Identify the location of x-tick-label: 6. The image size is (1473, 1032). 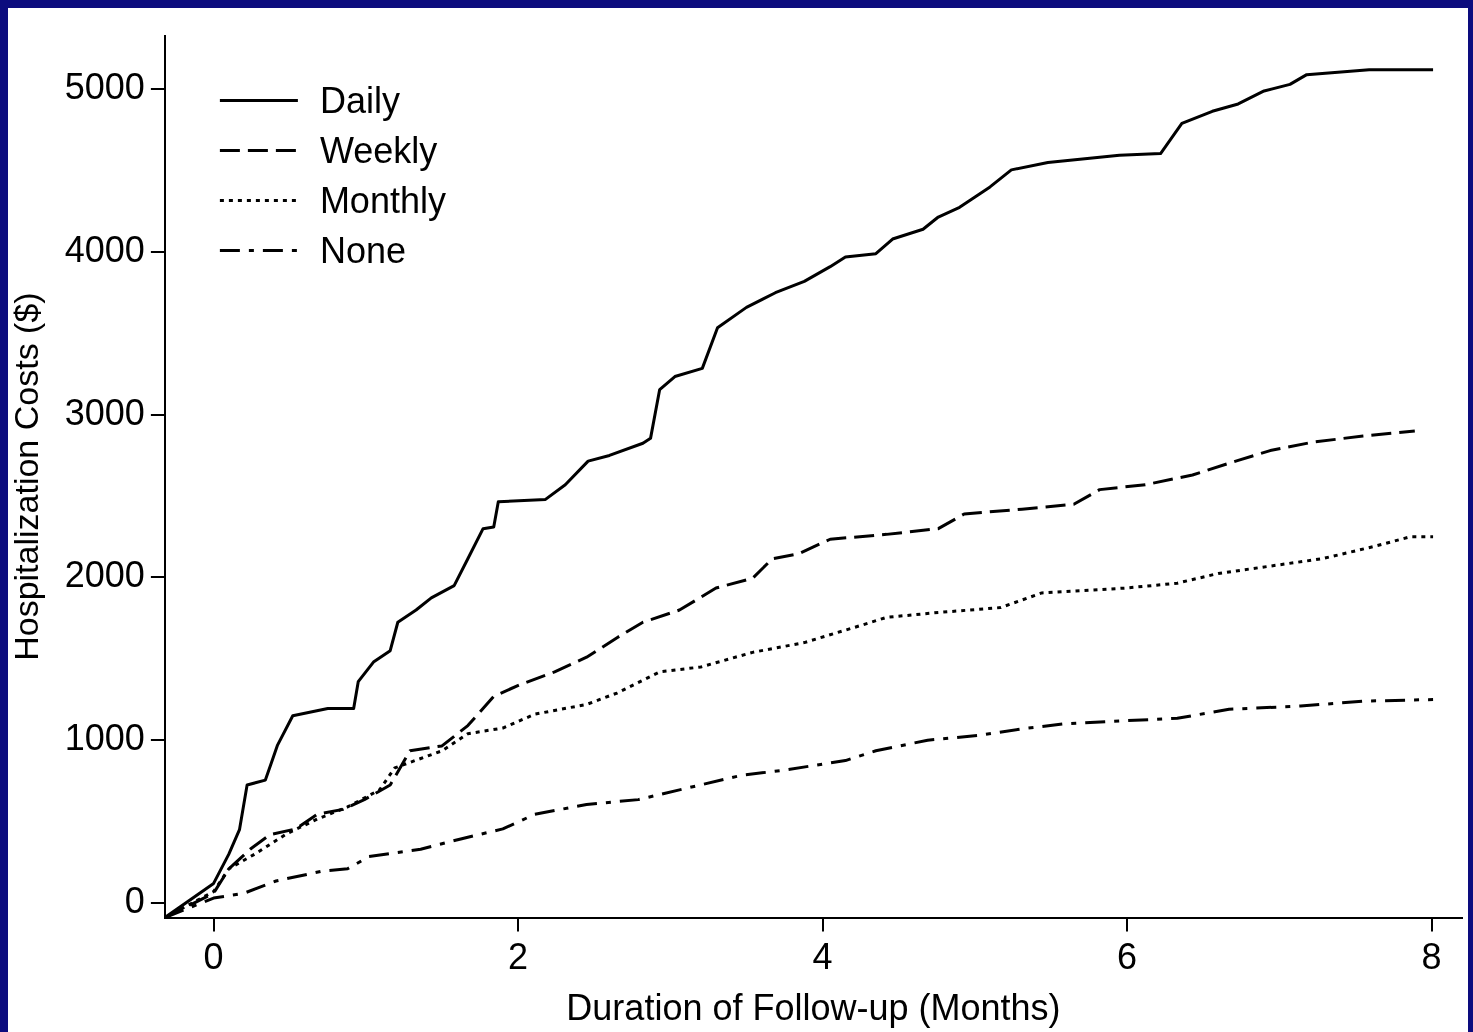
(1127, 957).